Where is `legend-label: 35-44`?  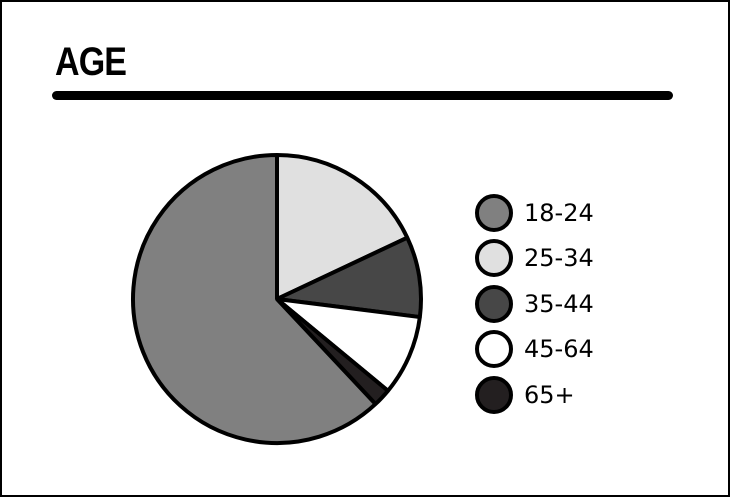
legend-label: 35-44 is located at coordinates (559, 304).